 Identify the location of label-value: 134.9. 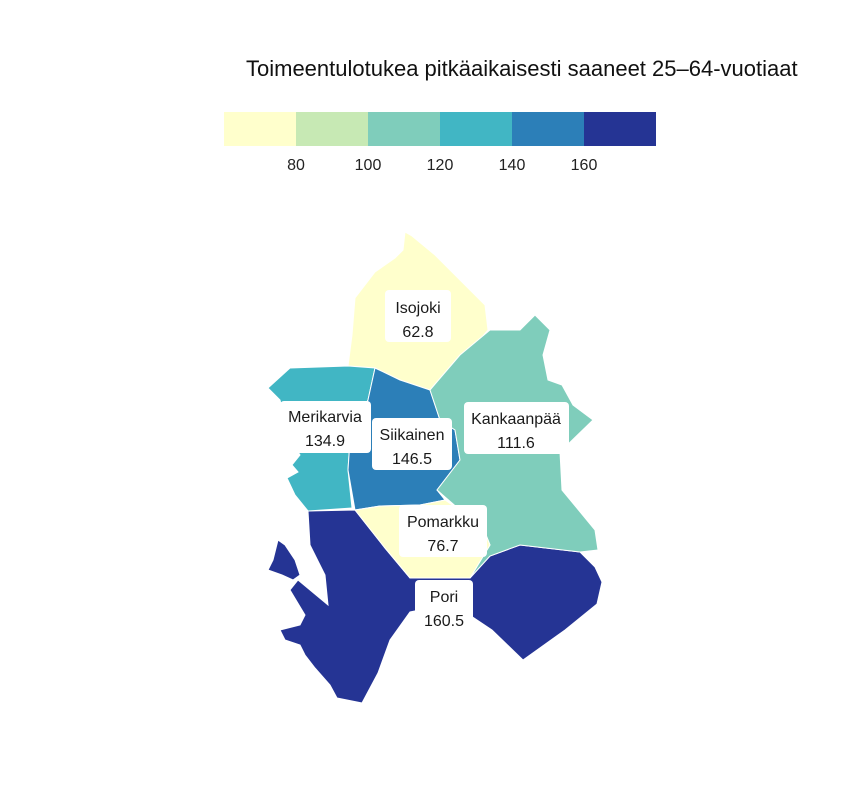
(325, 441).